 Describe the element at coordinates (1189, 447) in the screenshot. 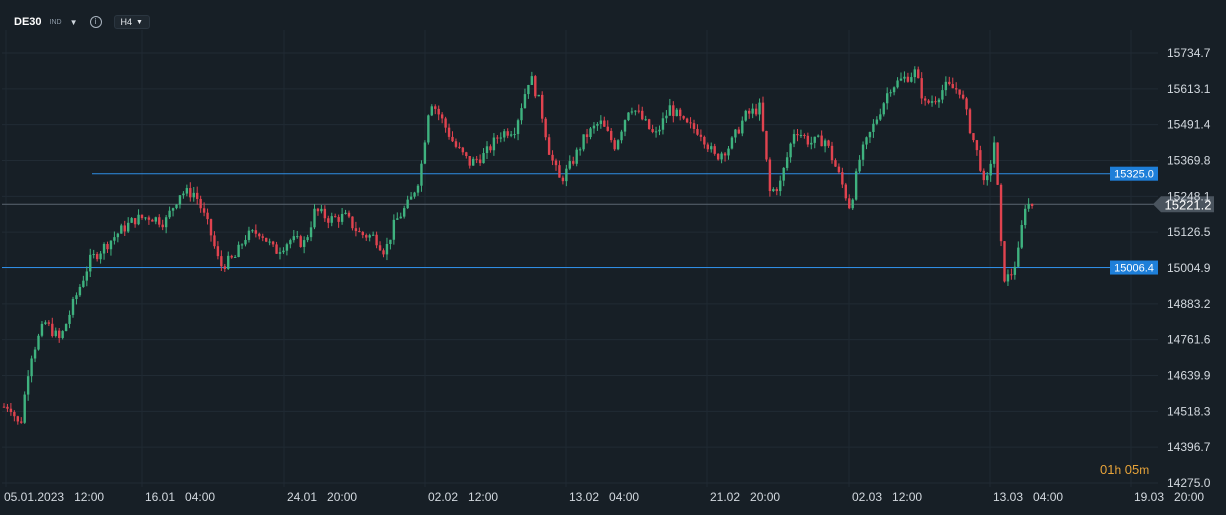

I see `price-tick-label: 14396.7` at that location.